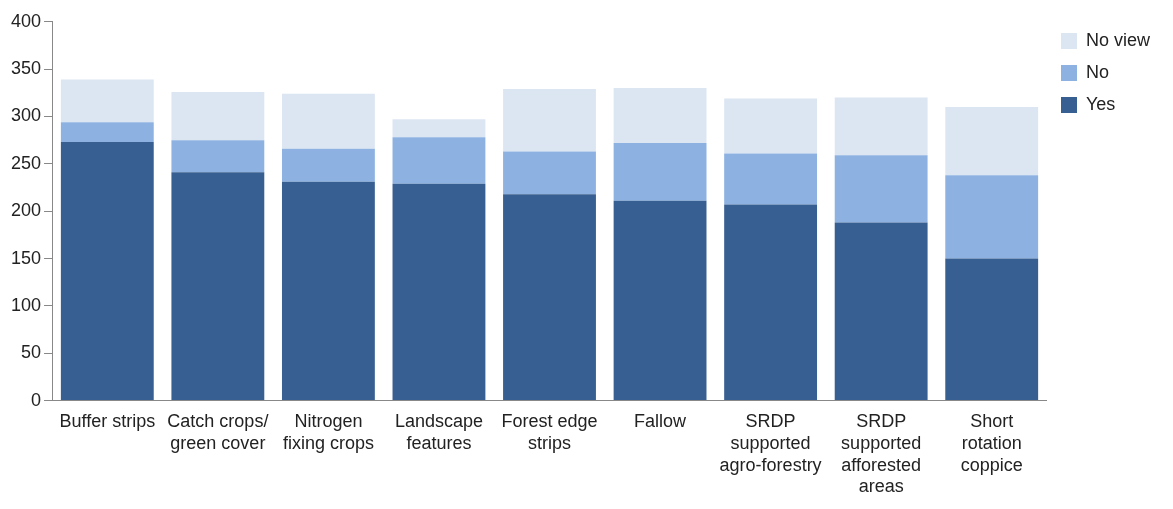  What do you see at coordinates (549, 432) in the screenshot?
I see `x-tick-label: Forest edge strips` at bounding box center [549, 432].